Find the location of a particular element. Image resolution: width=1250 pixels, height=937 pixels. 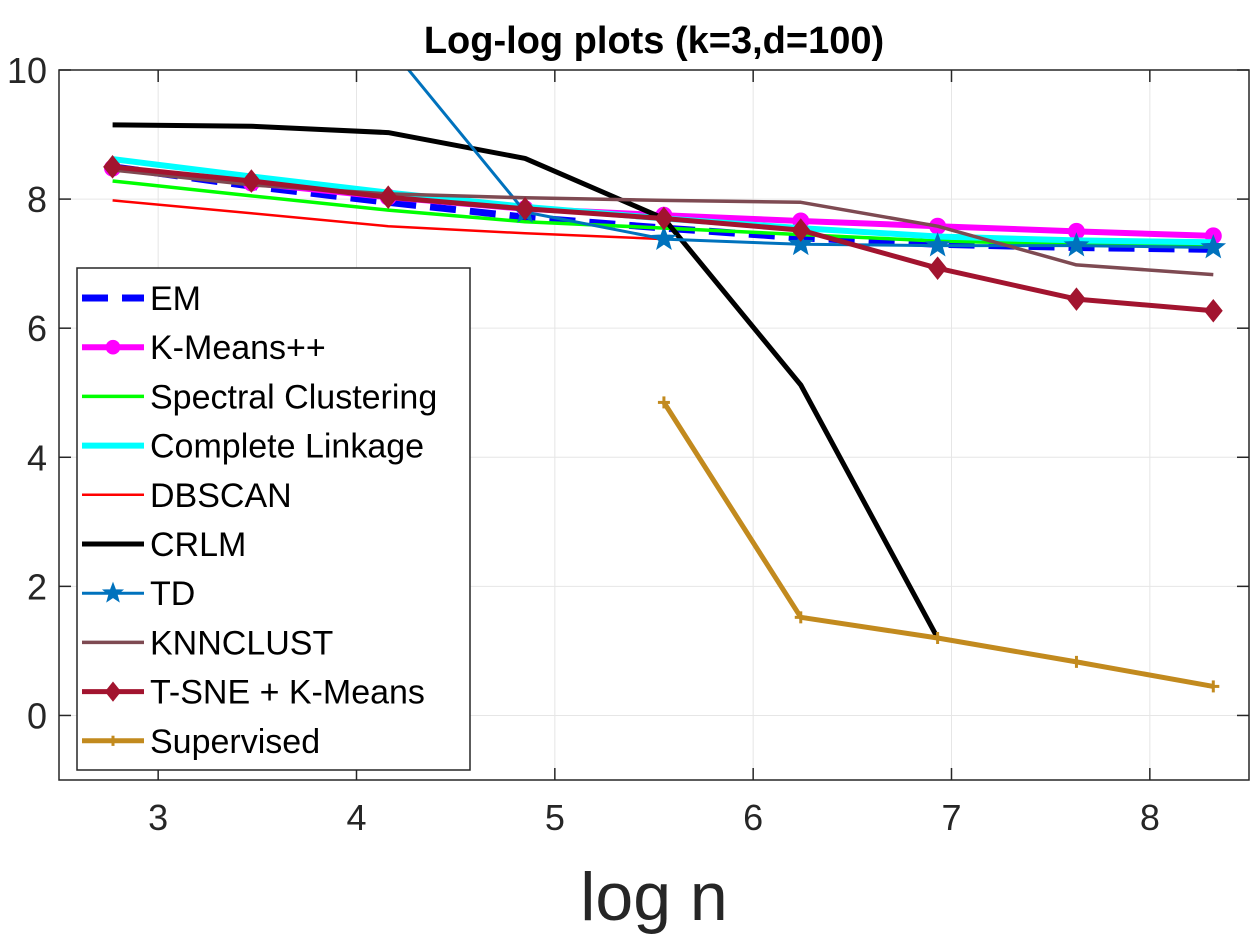

legend-item-crlm: CRLM is located at coordinates (164, 545).